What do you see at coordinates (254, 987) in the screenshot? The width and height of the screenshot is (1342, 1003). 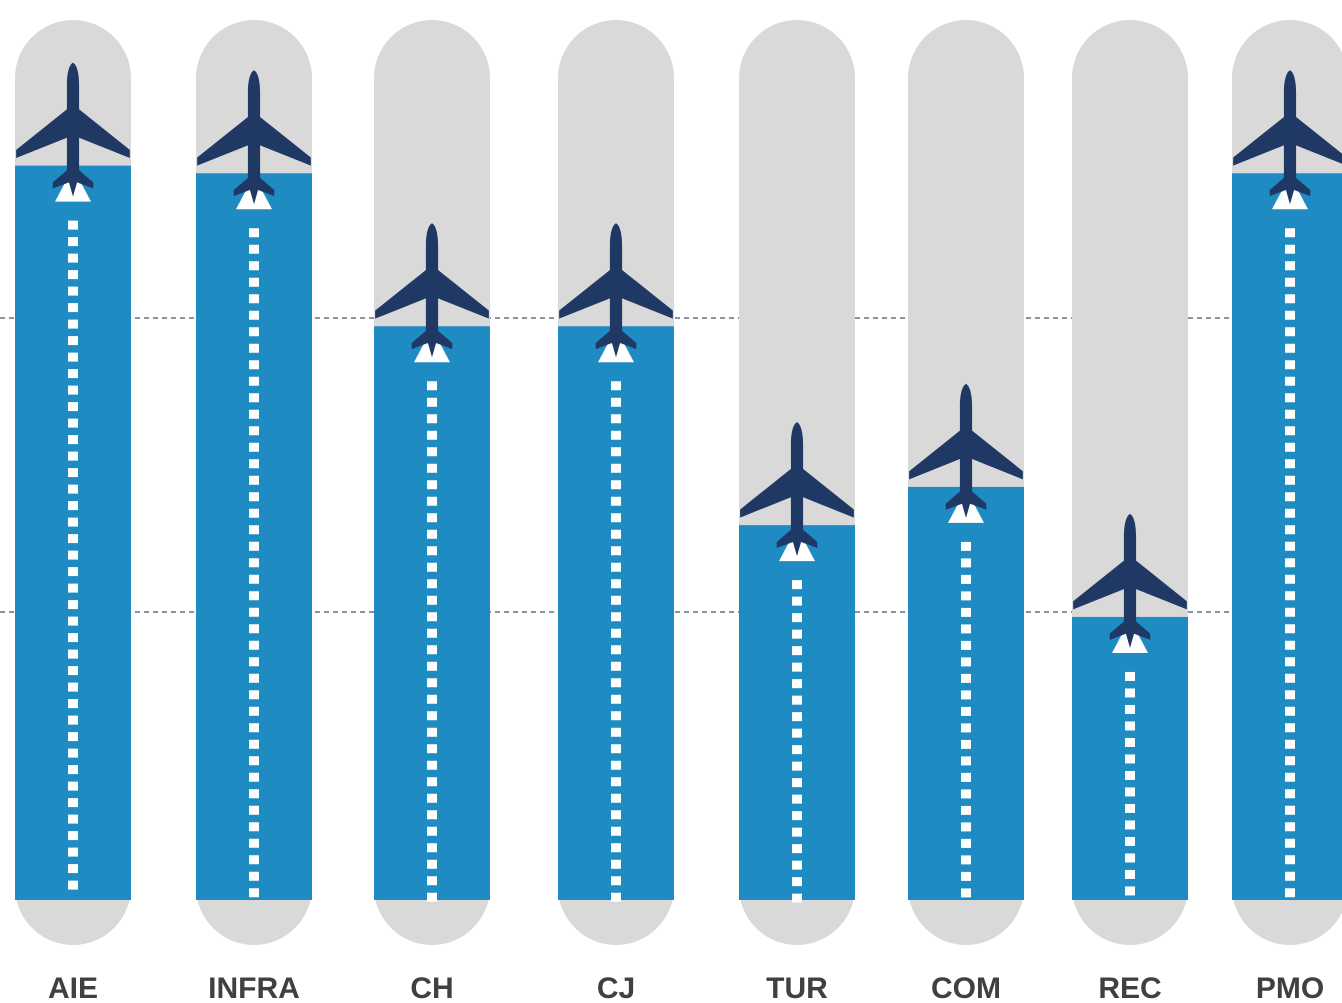 I see `category-label-infra: INFRA` at bounding box center [254, 987].